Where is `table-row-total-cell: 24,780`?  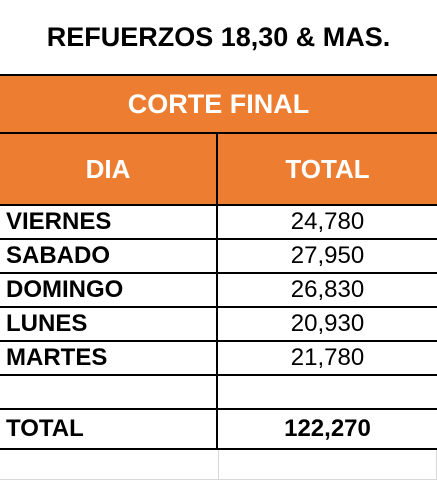
table-row-total-cell: 24,780 is located at coordinates (327, 223).